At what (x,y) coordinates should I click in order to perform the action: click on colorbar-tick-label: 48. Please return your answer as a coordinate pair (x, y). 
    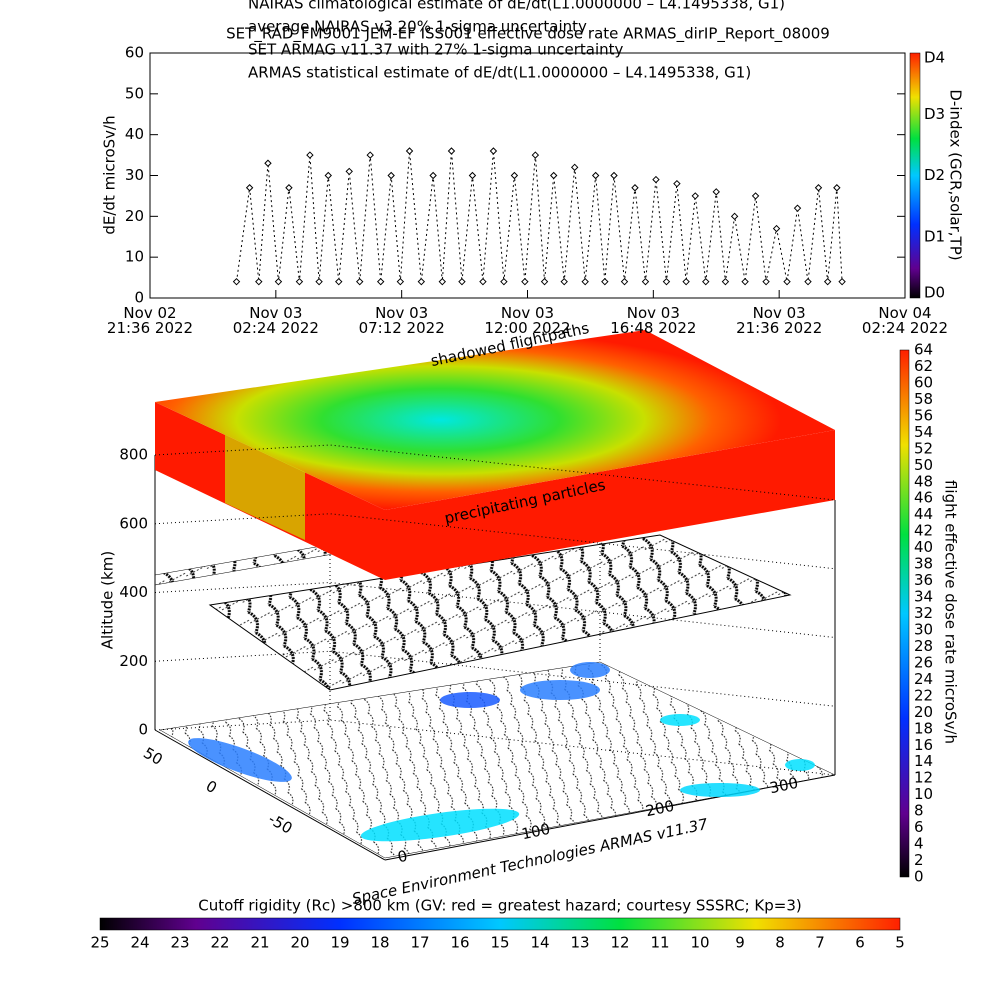
    Looking at the image, I should click on (923, 481).